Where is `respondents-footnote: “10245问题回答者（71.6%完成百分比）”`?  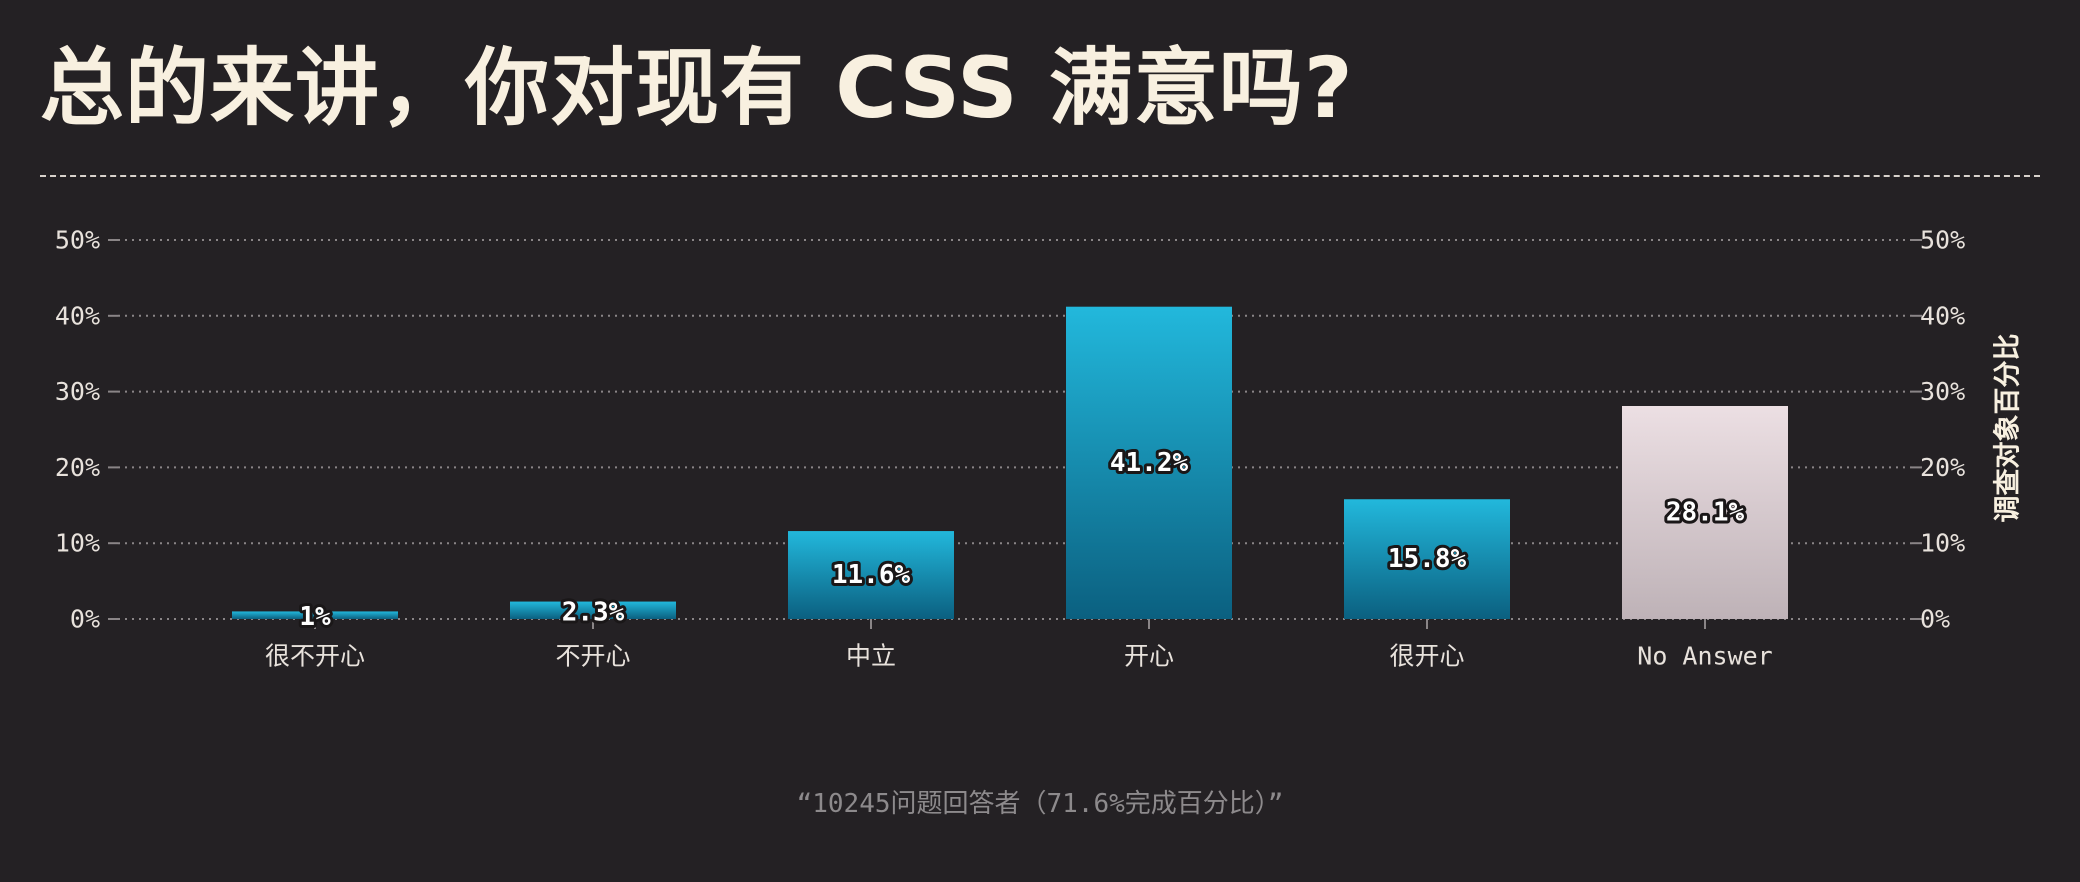 respondents-footnote: “10245问题回答者（71.6%完成百分比）” is located at coordinates (1040, 804).